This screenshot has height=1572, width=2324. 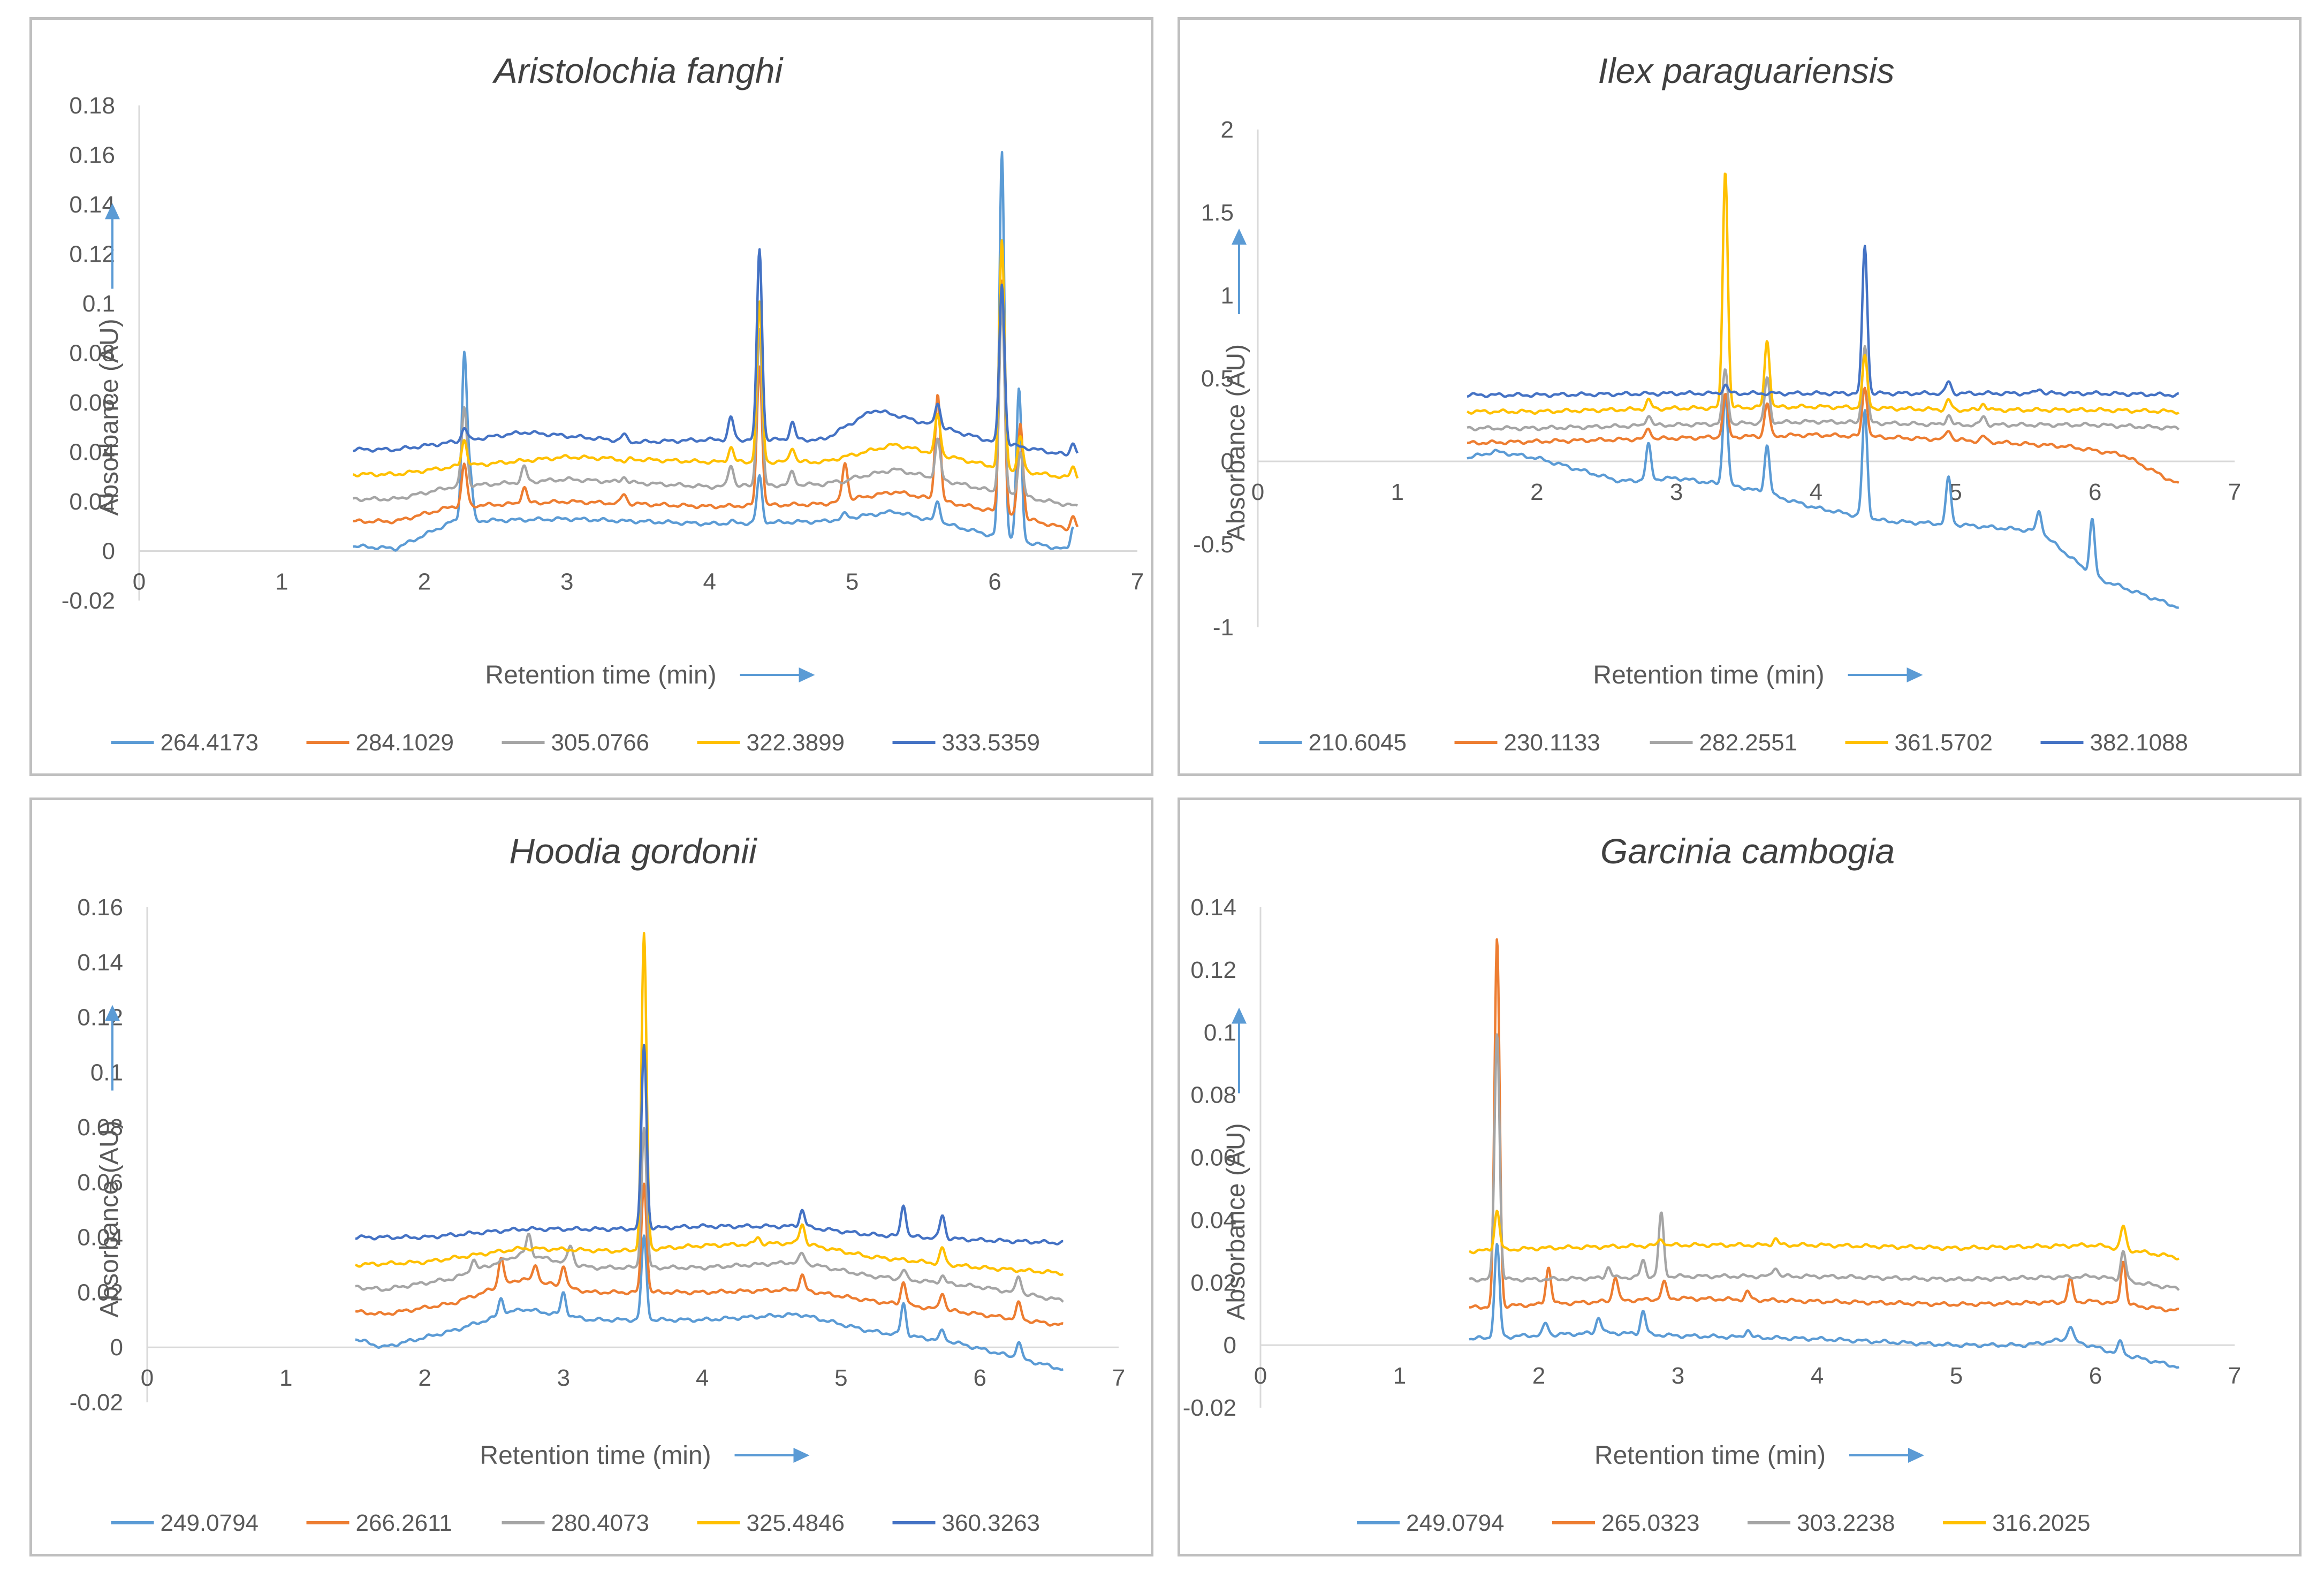 What do you see at coordinates (1358, 743) in the screenshot?
I see `legend-label: 210.6045` at bounding box center [1358, 743].